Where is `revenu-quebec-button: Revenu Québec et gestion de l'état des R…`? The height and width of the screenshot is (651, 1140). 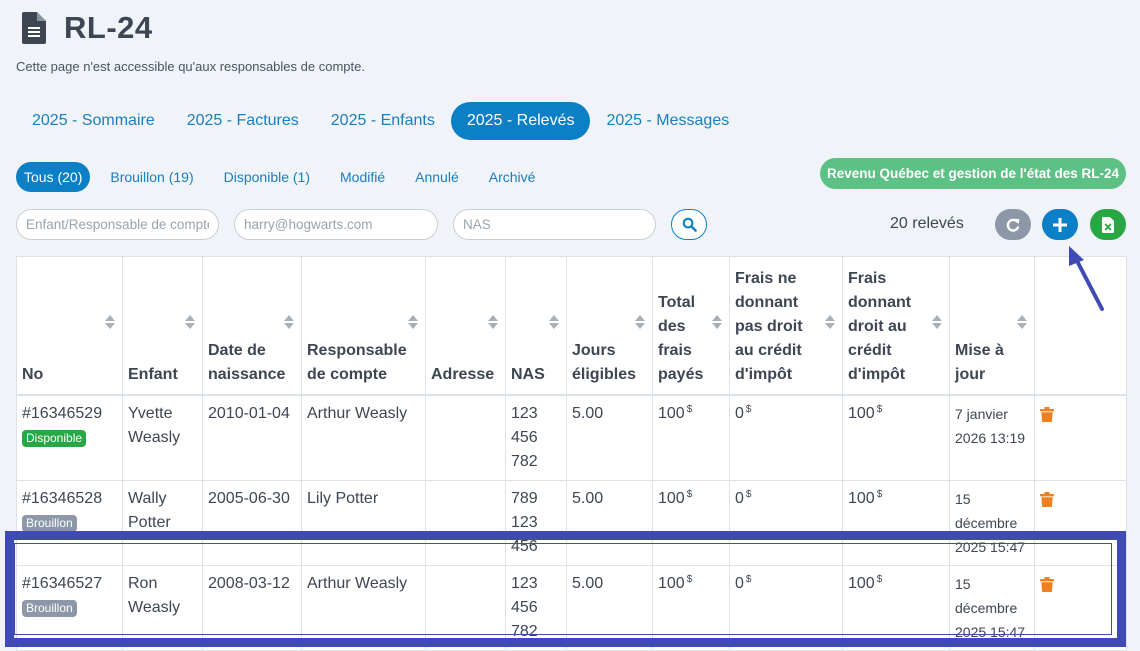 revenu-quebec-button: Revenu Québec et gestion de l'état des R… is located at coordinates (973, 173).